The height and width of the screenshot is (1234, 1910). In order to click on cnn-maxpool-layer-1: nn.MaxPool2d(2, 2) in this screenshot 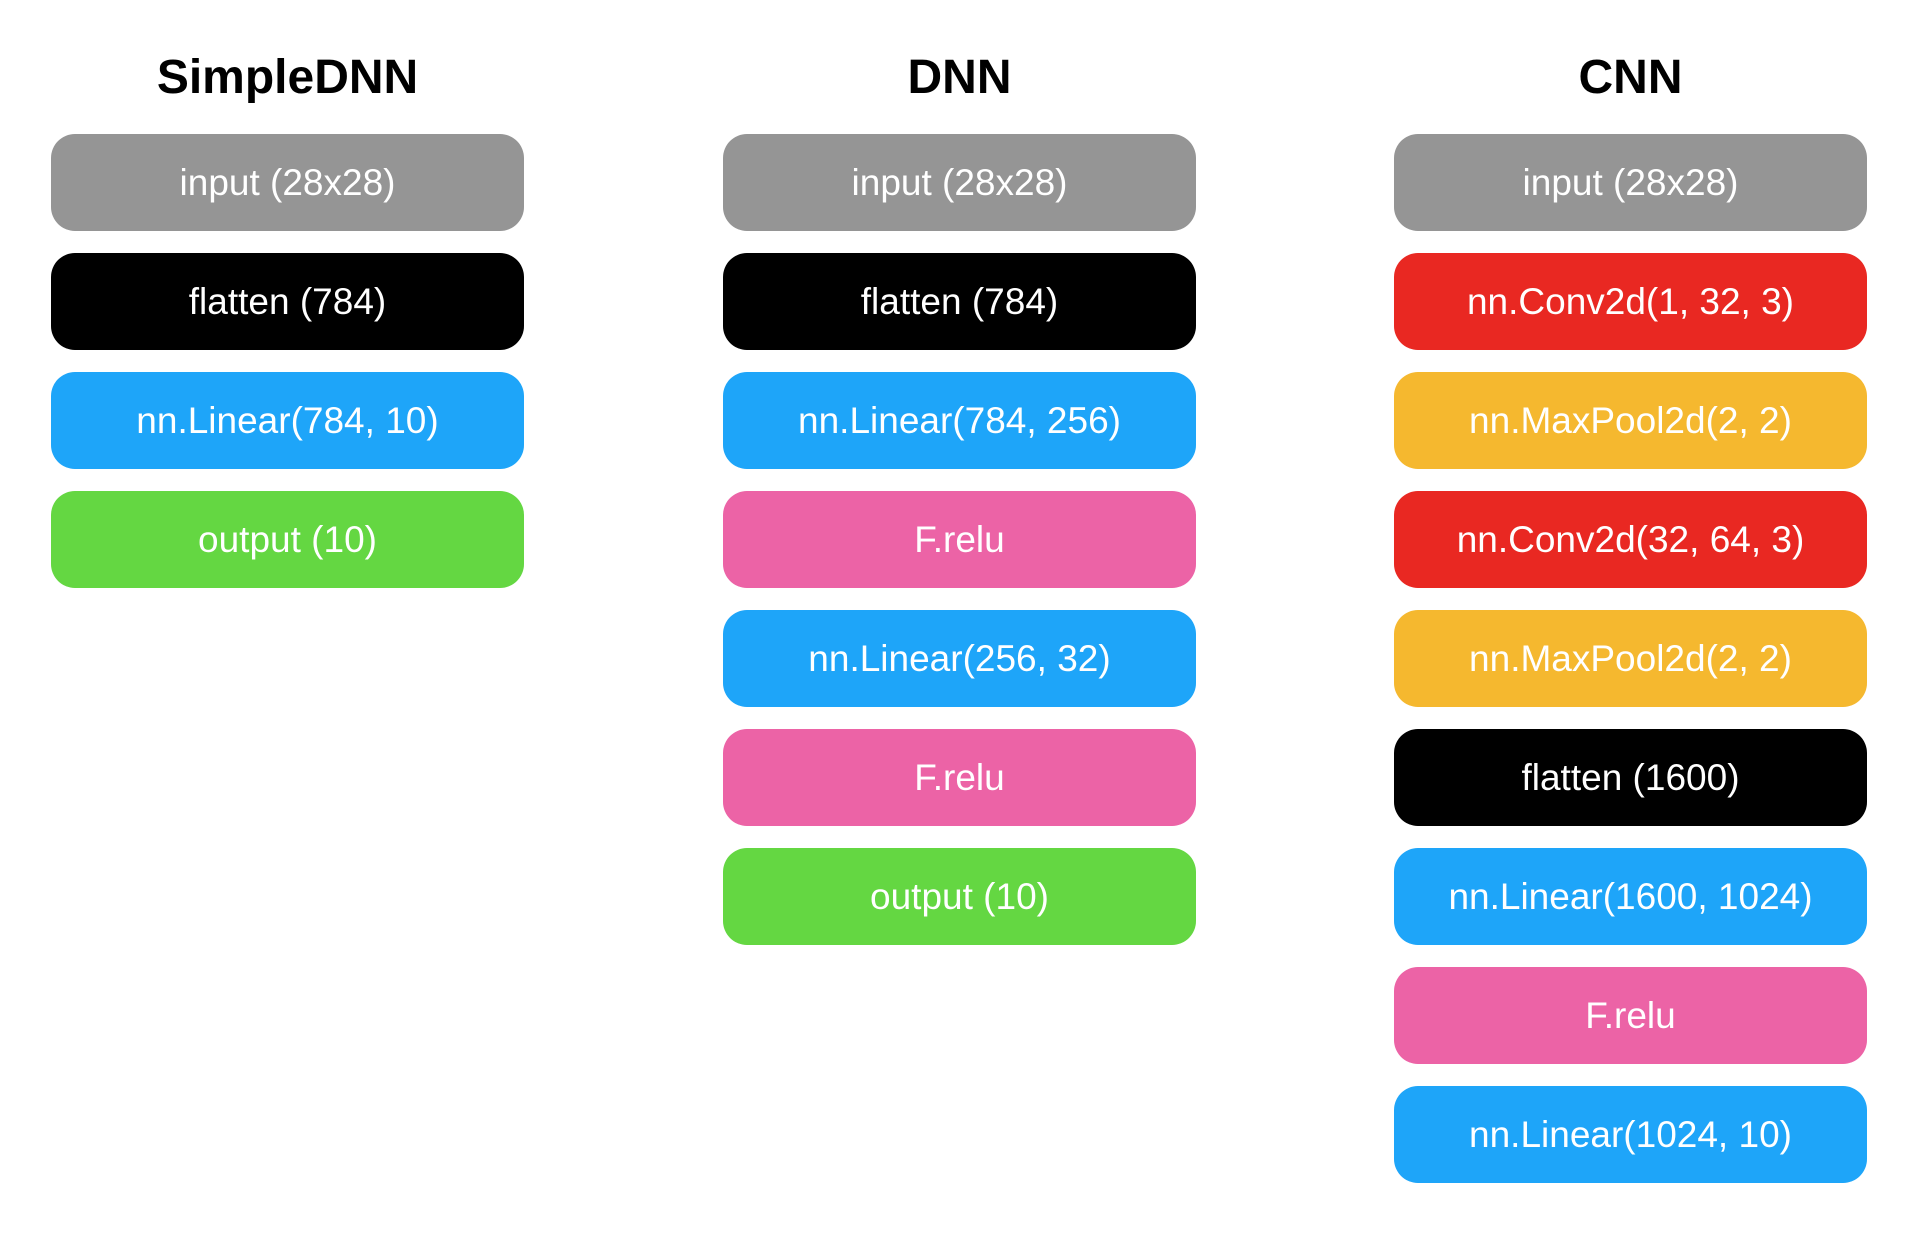, I will do `click(1630, 420)`.